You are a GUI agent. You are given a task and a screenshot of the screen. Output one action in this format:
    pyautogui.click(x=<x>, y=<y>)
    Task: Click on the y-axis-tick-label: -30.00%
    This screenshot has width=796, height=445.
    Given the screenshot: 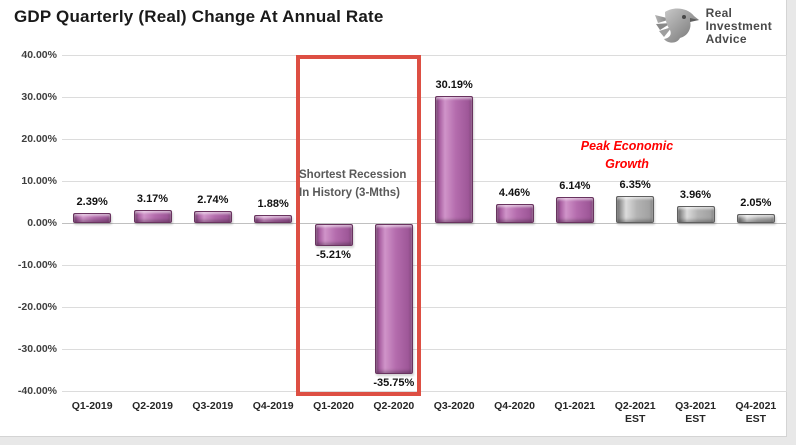 What is the action you would take?
    pyautogui.click(x=37, y=349)
    